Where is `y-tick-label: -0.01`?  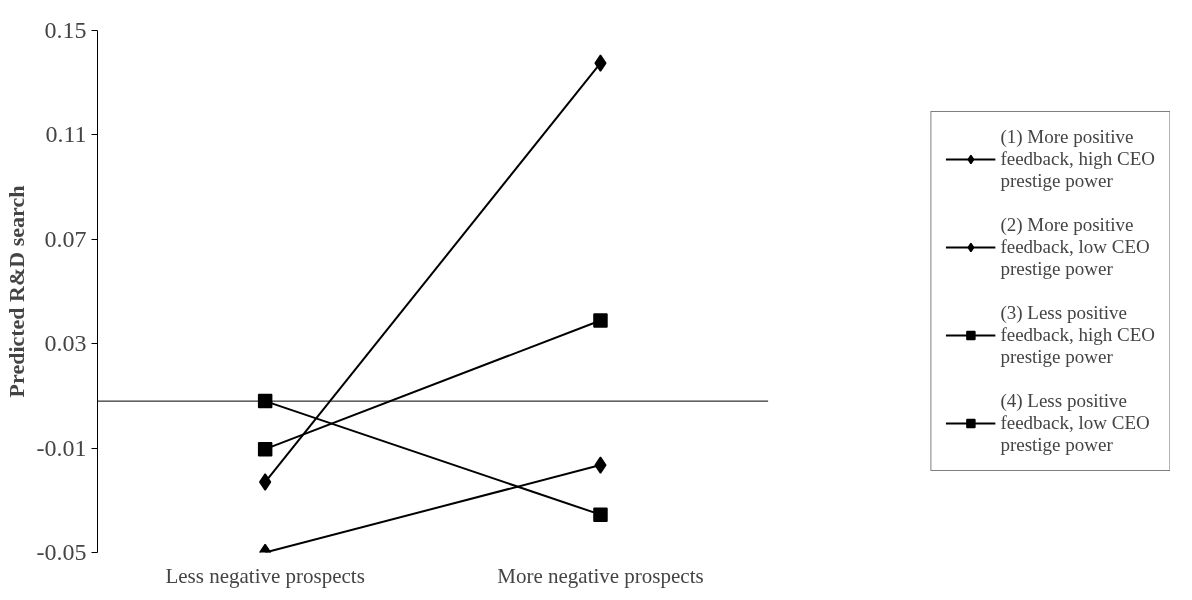
y-tick-label: -0.01 is located at coordinates (61, 447).